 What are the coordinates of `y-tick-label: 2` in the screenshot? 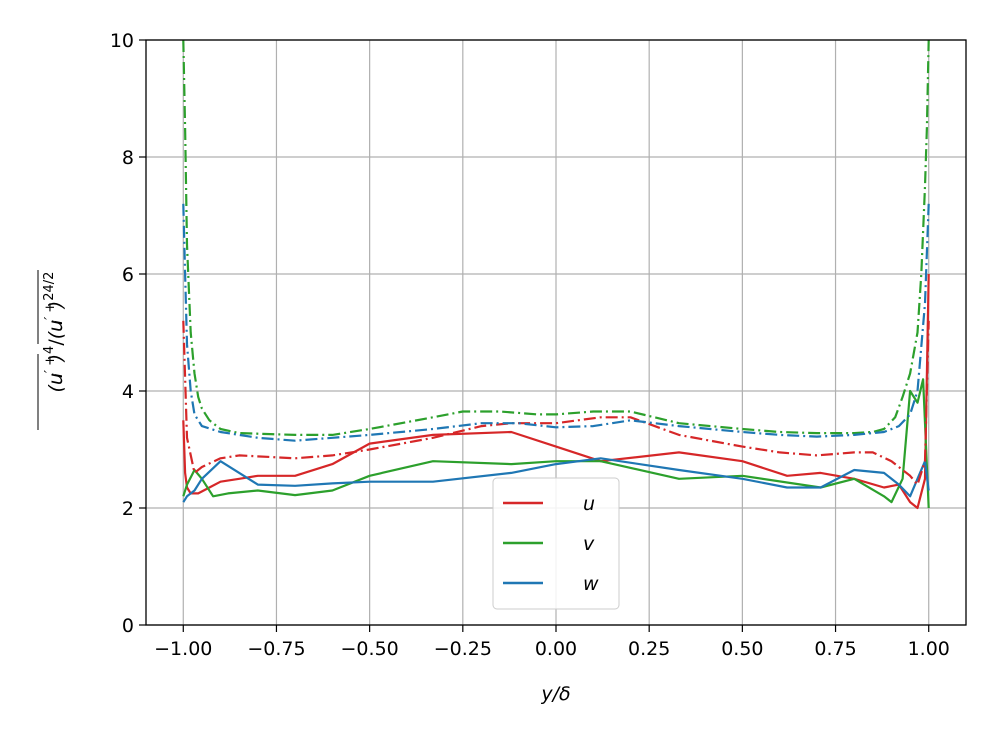 It's located at (128, 509).